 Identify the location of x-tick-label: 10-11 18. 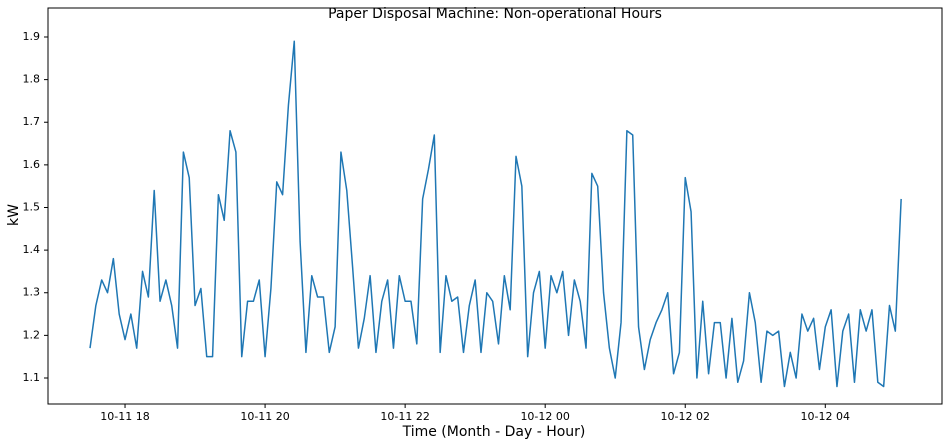
(124, 416).